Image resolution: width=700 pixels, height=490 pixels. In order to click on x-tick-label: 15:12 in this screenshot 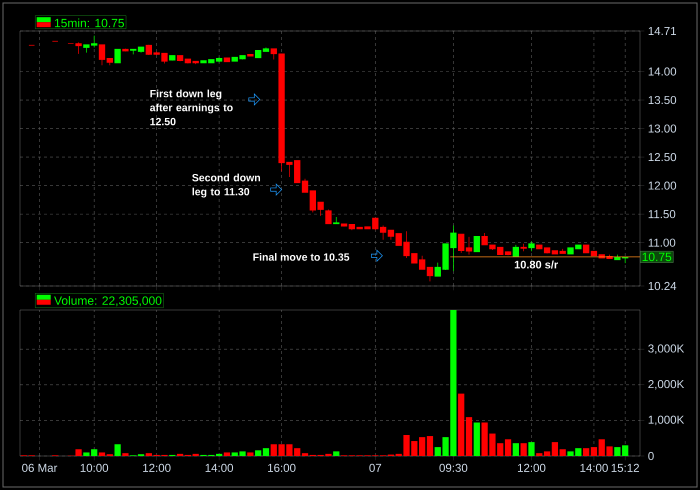, I will do `click(625, 468)`.